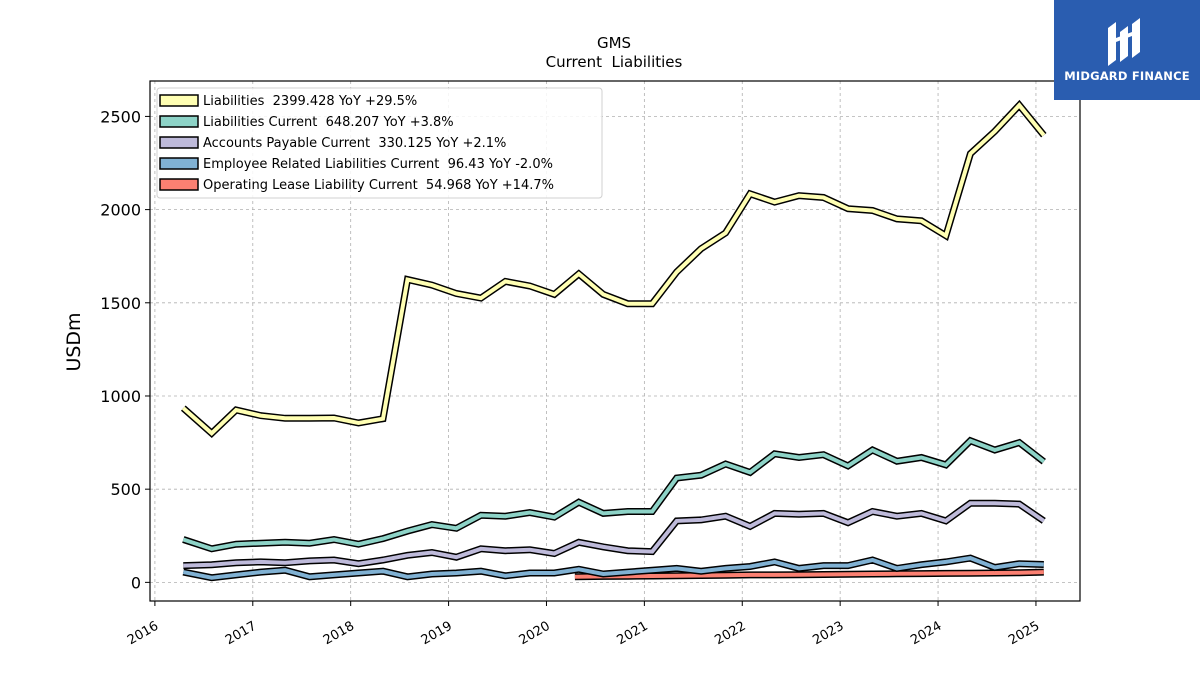 This screenshot has width=1200, height=675. What do you see at coordinates (125, 489) in the screenshot?
I see `y-tick-label: 500` at bounding box center [125, 489].